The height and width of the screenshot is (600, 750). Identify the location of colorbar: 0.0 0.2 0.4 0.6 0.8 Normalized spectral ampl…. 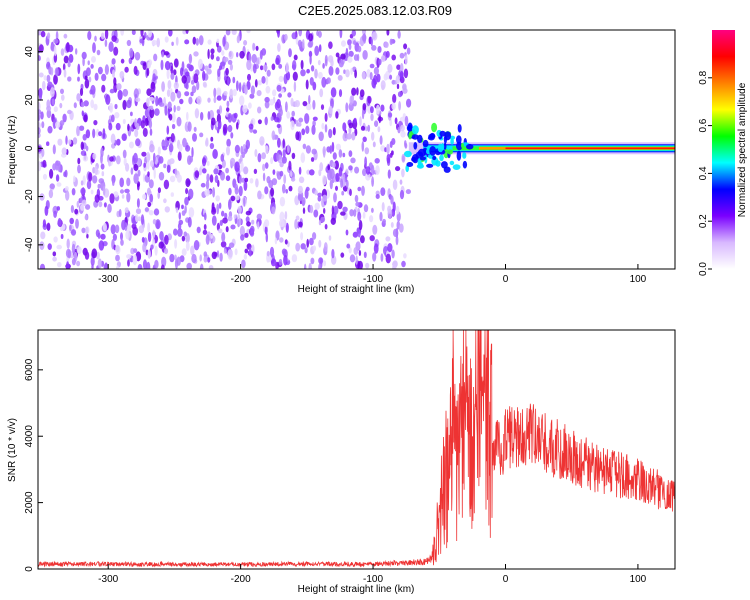
(723, 153).